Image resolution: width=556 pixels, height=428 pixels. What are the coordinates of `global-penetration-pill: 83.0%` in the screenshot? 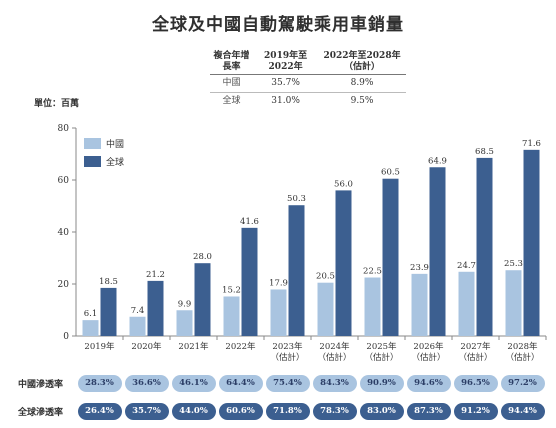 It's located at (381, 411).